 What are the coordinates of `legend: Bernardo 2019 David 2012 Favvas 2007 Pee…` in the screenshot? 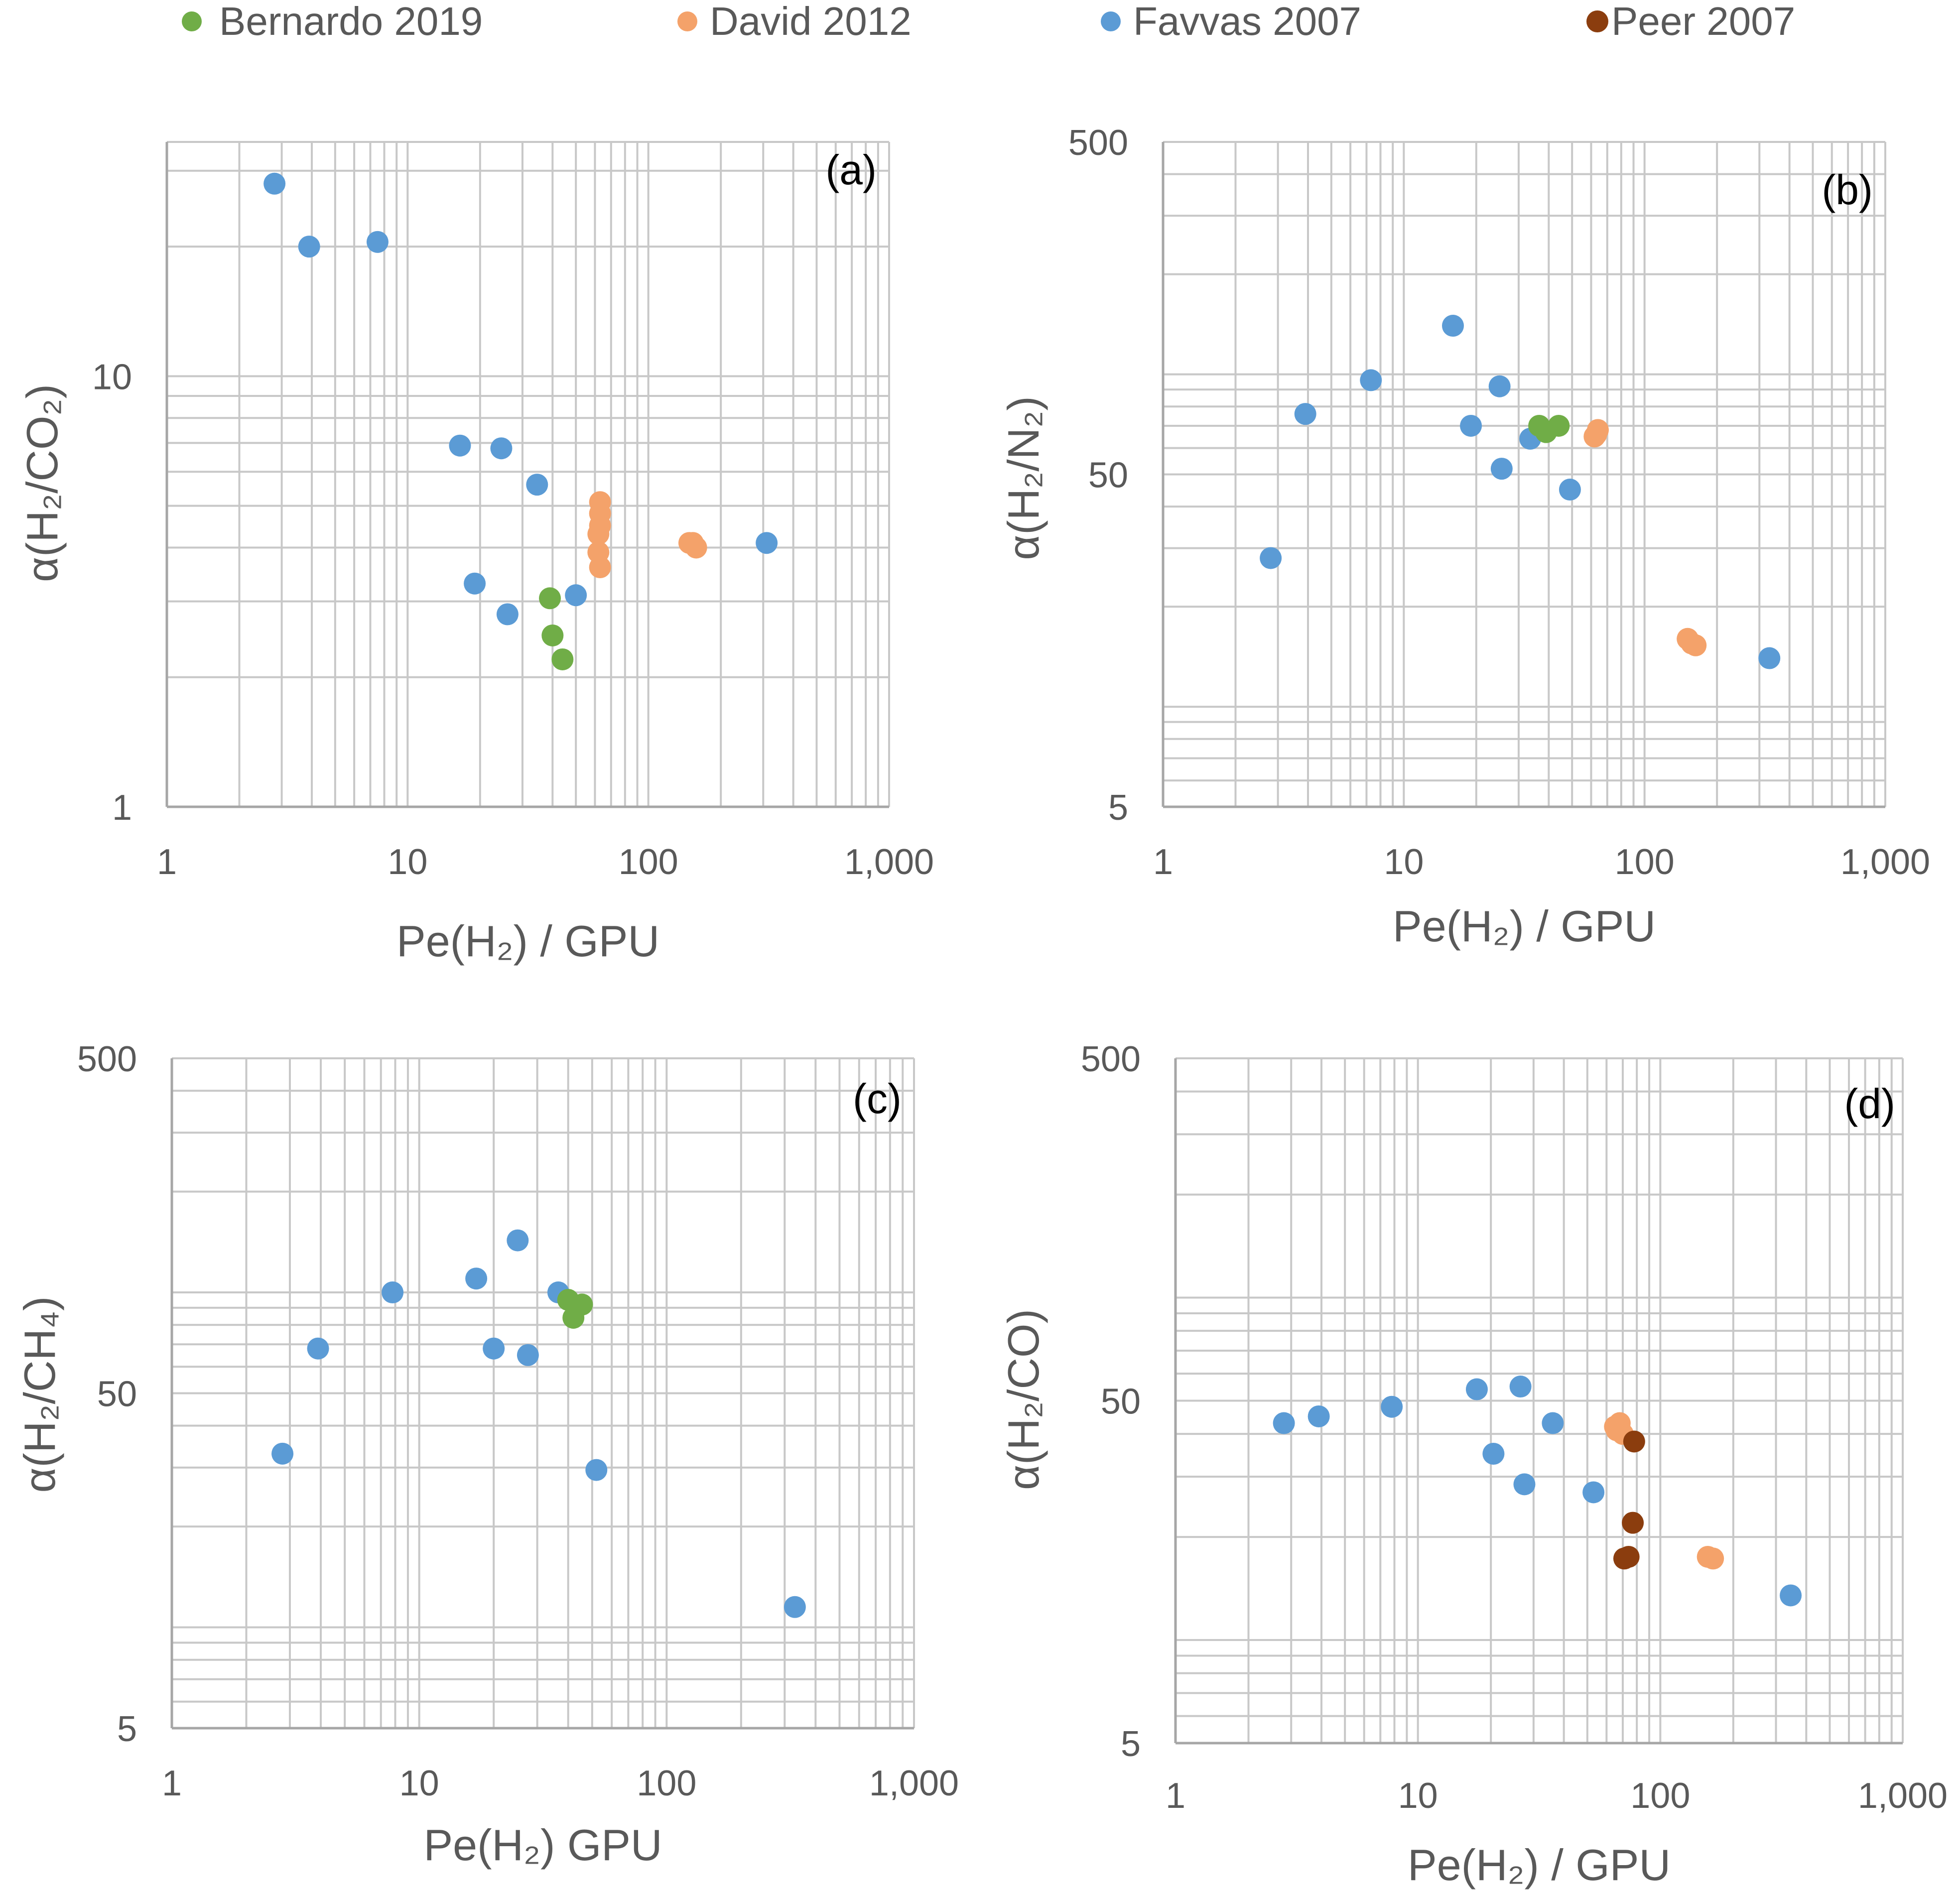 It's located at (988, 21).